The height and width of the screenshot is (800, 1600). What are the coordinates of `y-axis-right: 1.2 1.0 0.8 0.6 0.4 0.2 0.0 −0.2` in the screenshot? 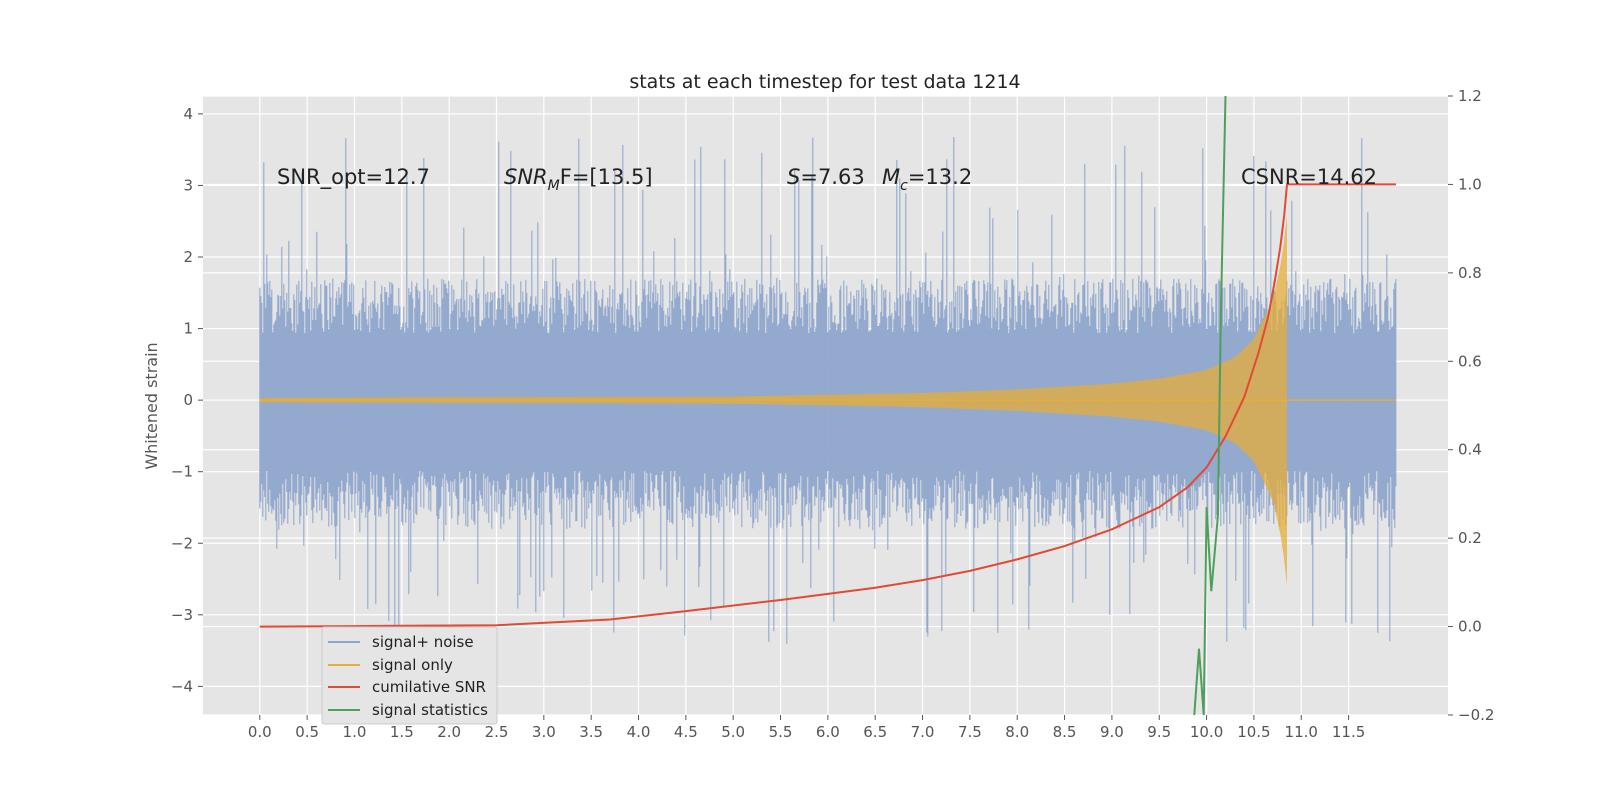 It's located at (1471, 405).